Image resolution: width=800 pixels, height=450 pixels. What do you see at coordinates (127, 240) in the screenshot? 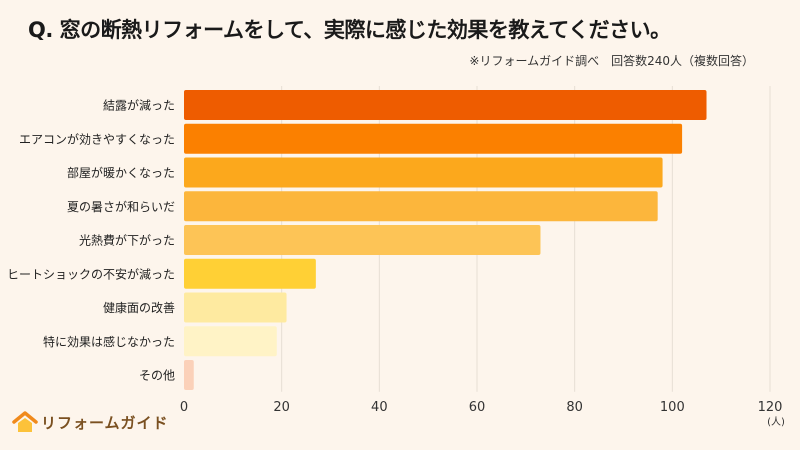
I see `category-label: 光熱費が下がった` at bounding box center [127, 240].